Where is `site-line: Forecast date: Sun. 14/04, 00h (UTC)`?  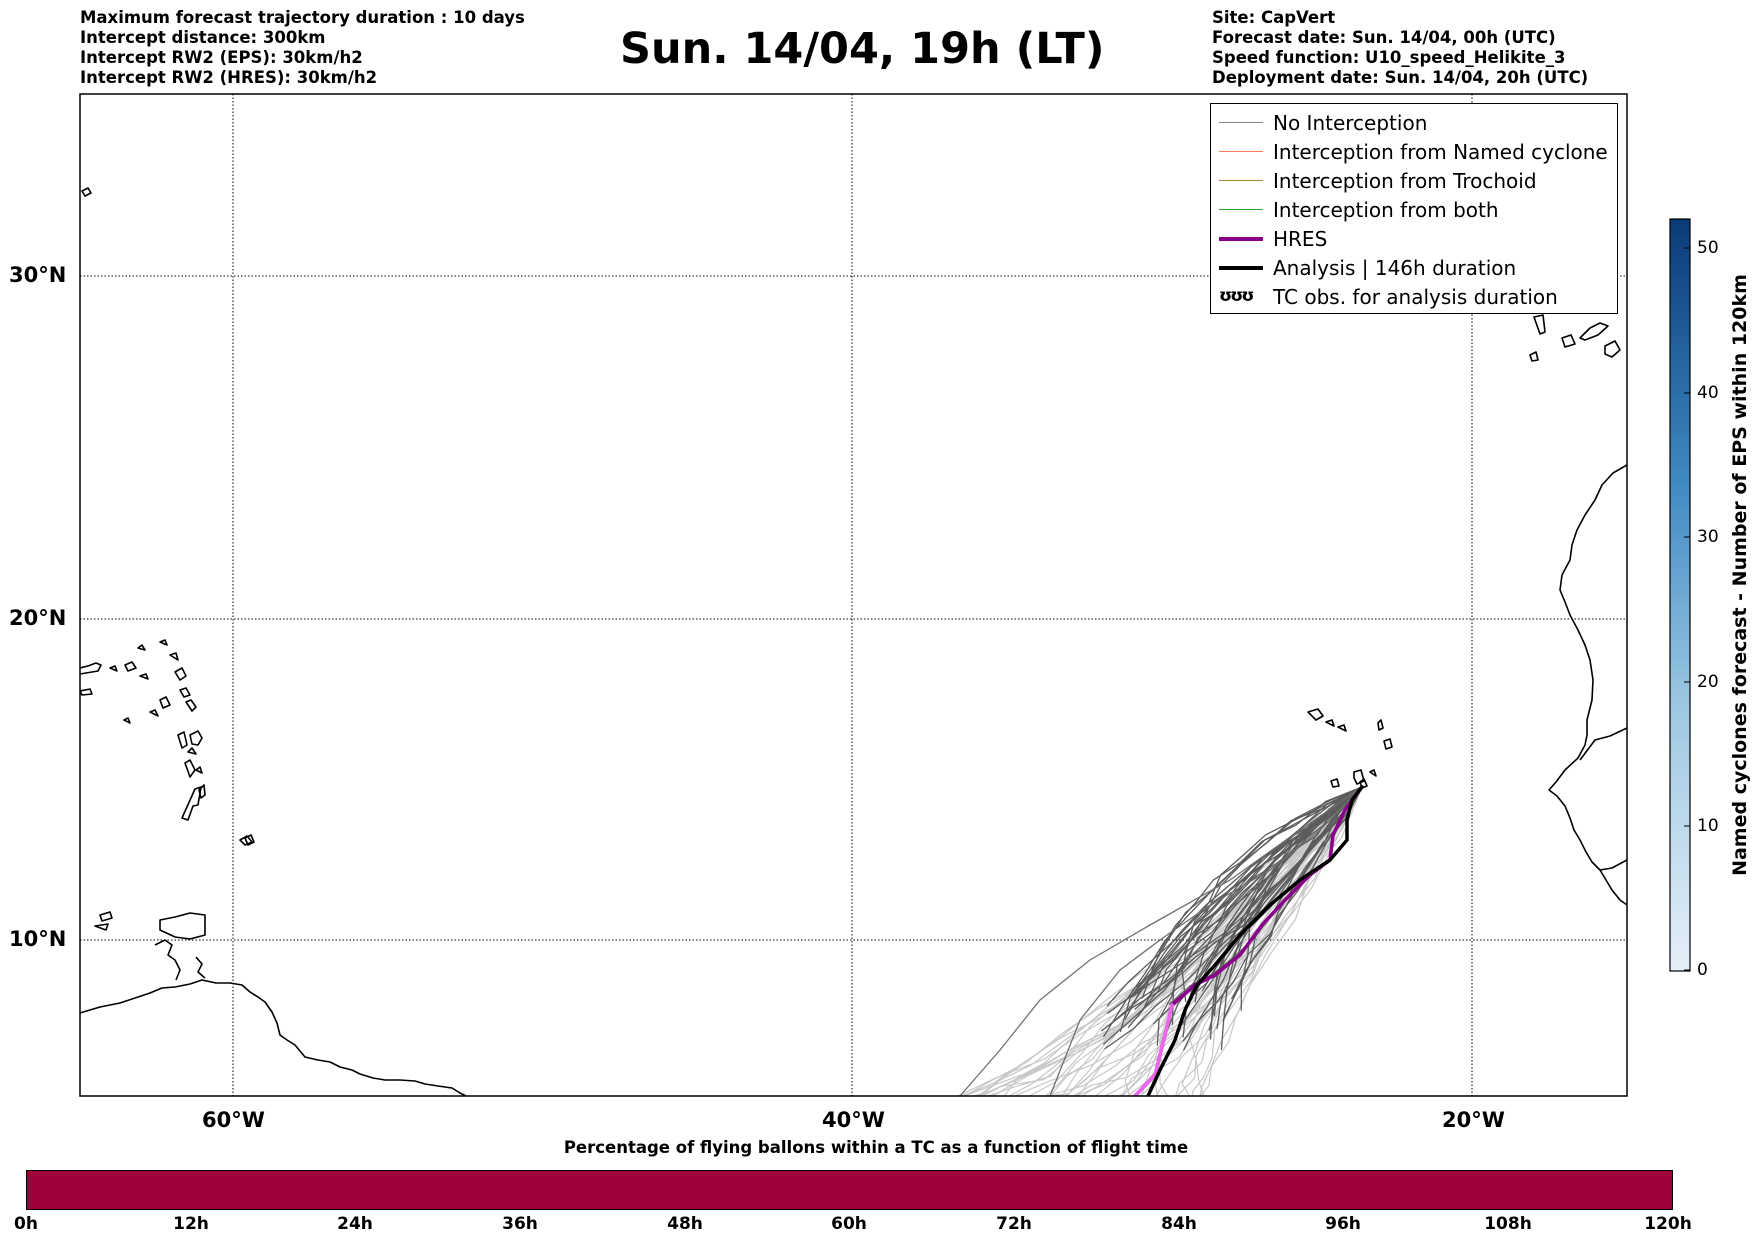 site-line: Forecast date: Sun. 14/04, 00h (UTC) is located at coordinates (1384, 37).